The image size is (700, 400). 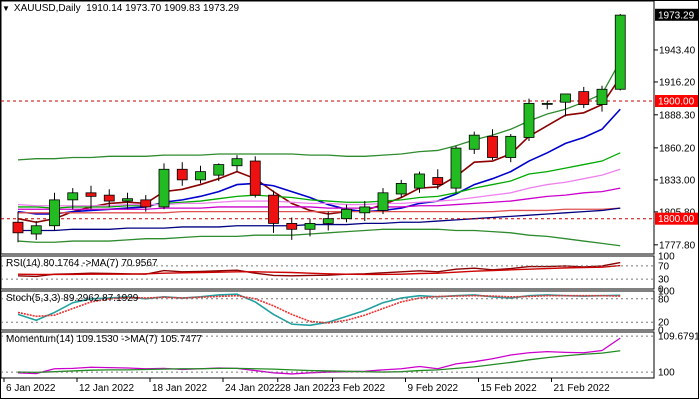 What do you see at coordinates (307, 388) in the screenshot?
I see `x-tick-label: 28 Jan 2022` at bounding box center [307, 388].